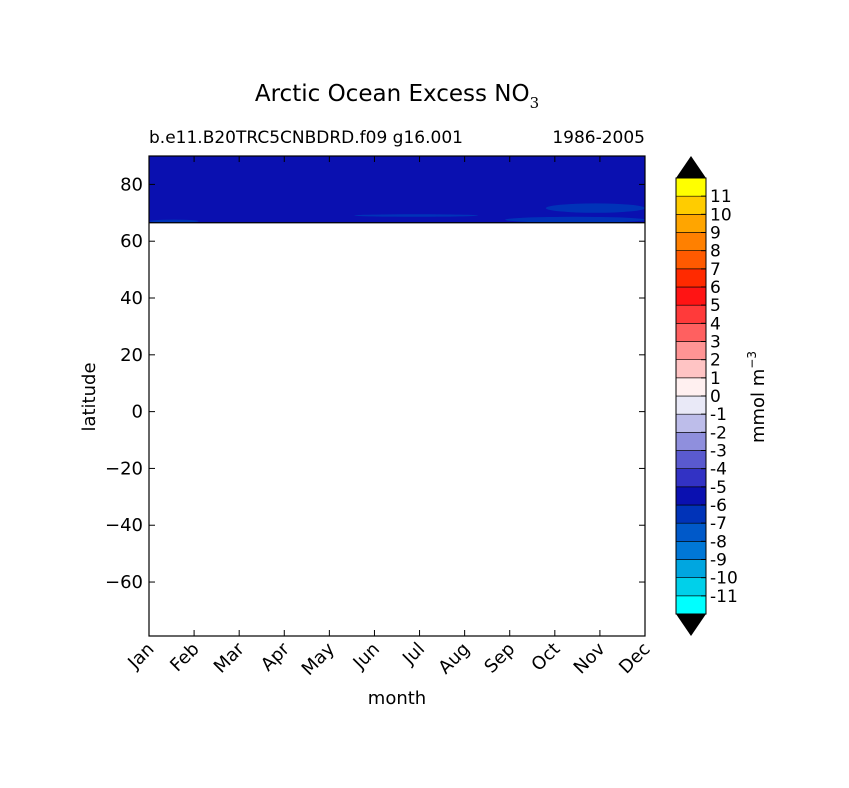  Describe the element at coordinates (545, 657) in the screenshot. I see `x-tick-label: Oct` at that location.